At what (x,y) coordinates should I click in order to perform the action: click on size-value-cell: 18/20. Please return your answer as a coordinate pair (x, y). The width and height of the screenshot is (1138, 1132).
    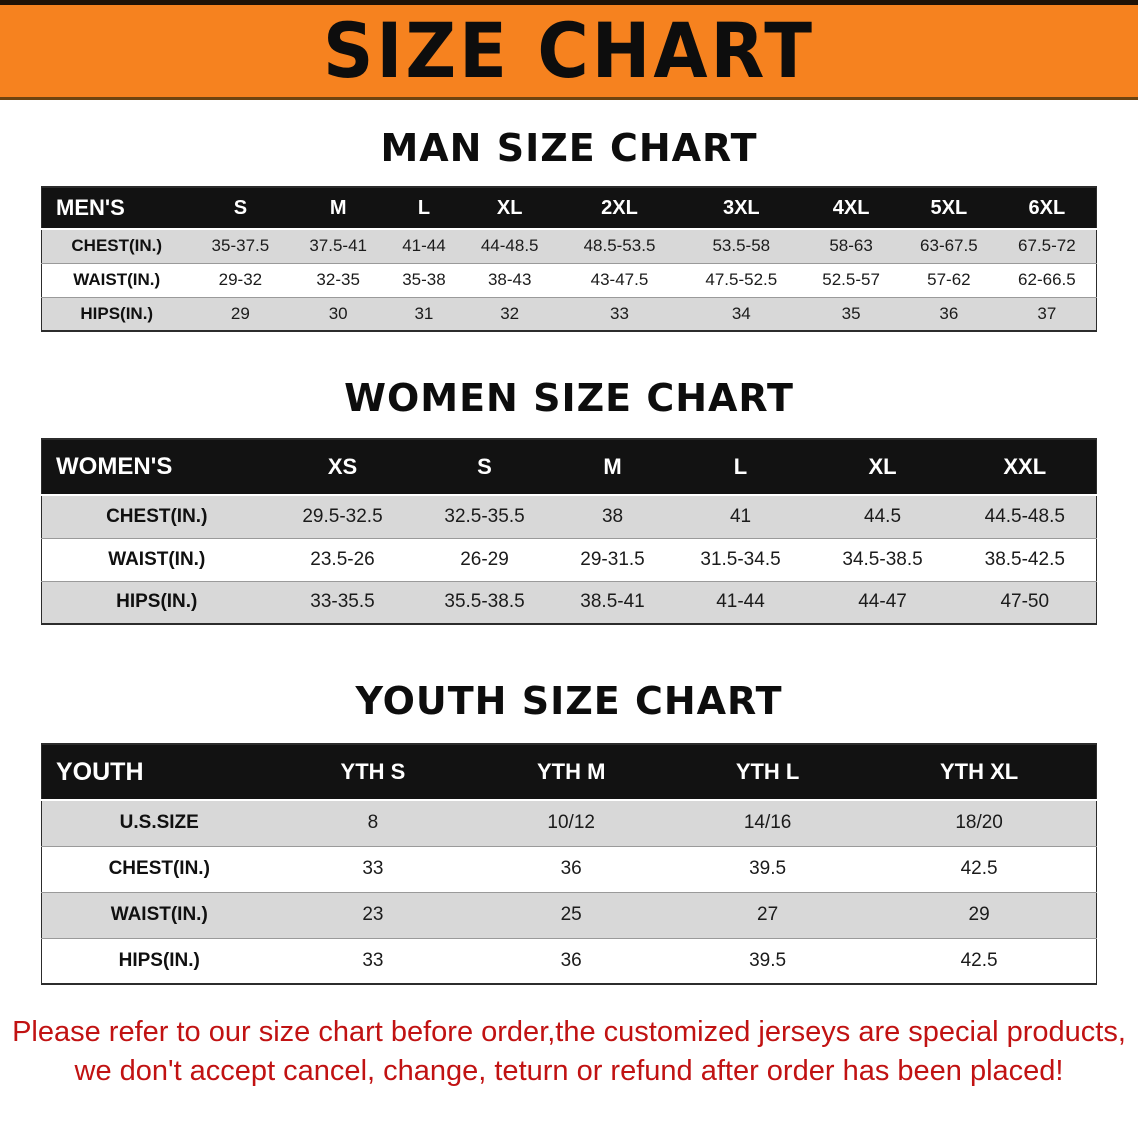
    Looking at the image, I should click on (979, 822).